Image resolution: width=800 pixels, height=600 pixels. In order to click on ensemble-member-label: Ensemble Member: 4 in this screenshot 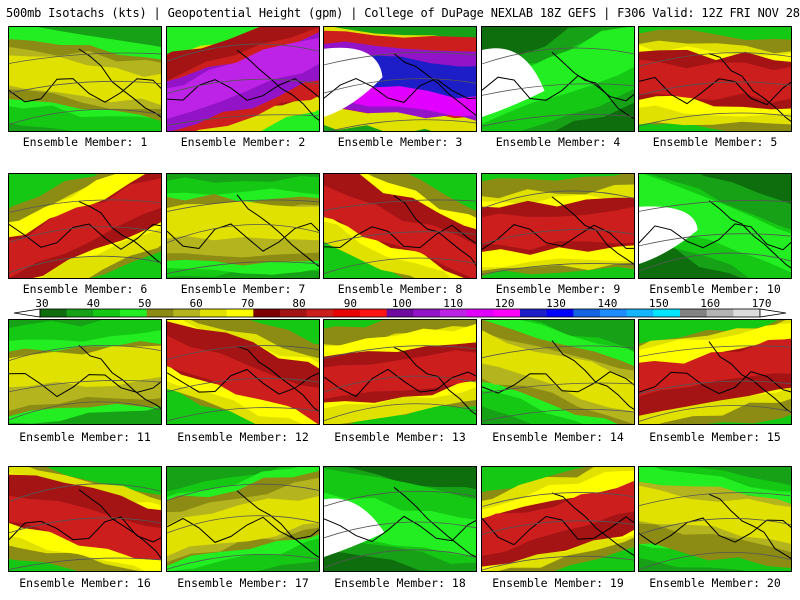, I will do `click(558, 142)`.